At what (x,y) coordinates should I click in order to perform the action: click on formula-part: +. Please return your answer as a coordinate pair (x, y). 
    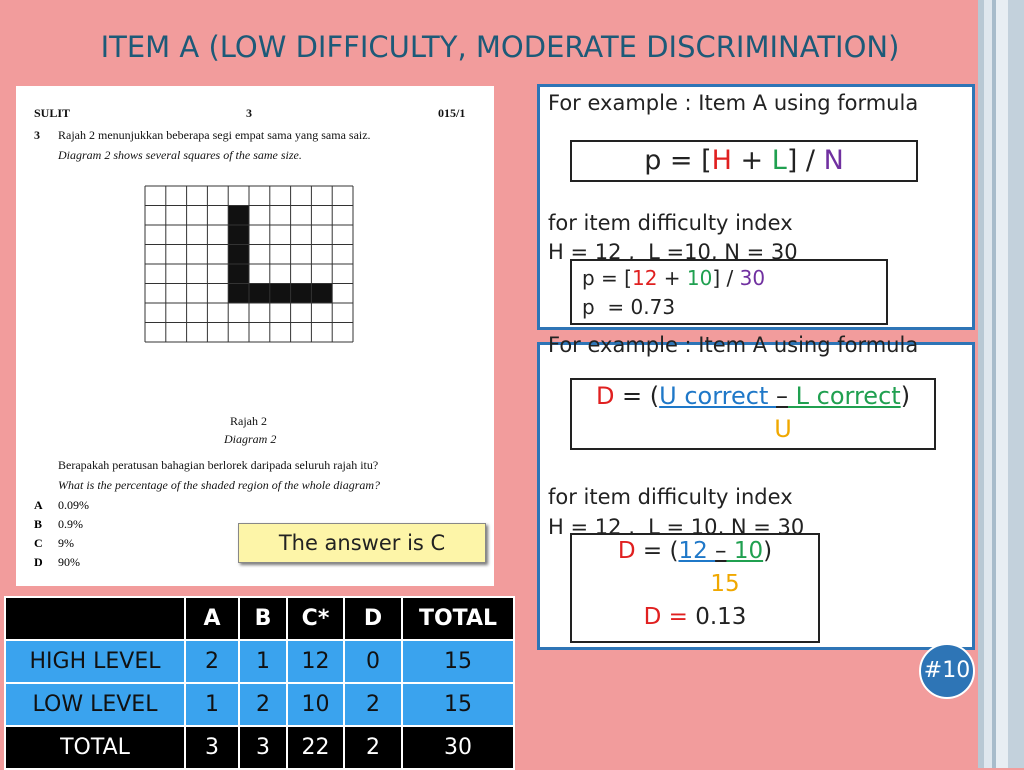
    Looking at the image, I should click on (751, 160).